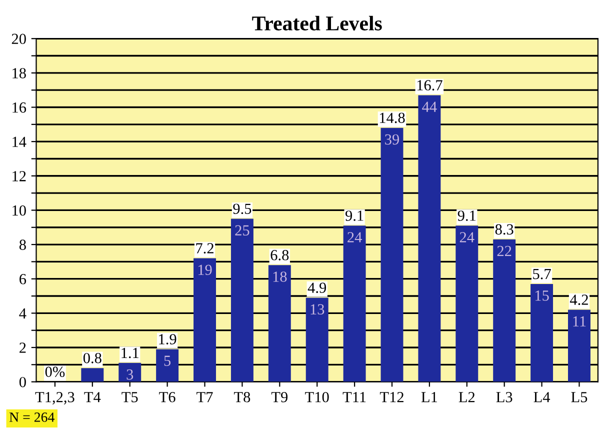 This screenshot has height=429, width=604. What do you see at coordinates (242, 230) in the screenshot?
I see `annotation: 25` at bounding box center [242, 230].